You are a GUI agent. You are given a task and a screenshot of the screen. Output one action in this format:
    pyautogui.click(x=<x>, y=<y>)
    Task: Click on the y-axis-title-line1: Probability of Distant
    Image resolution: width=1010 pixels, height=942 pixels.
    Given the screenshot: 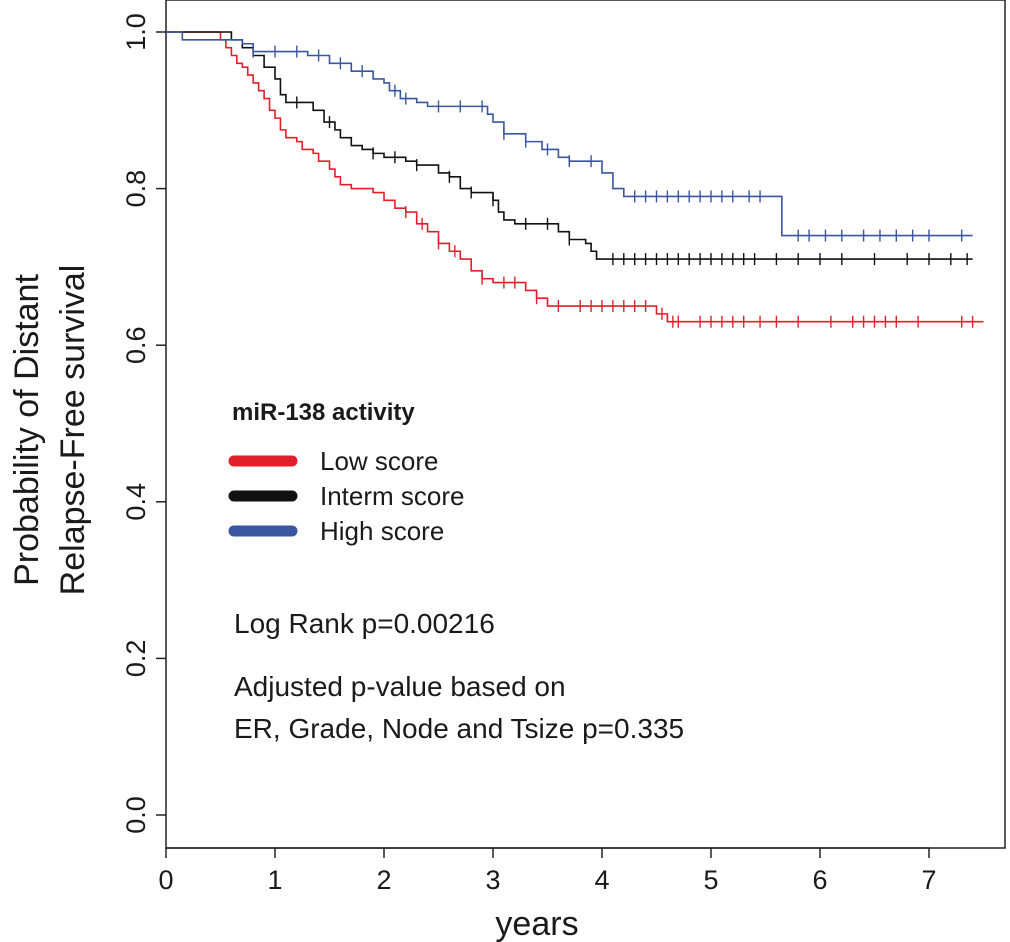 What is the action you would take?
    pyautogui.click(x=27, y=430)
    